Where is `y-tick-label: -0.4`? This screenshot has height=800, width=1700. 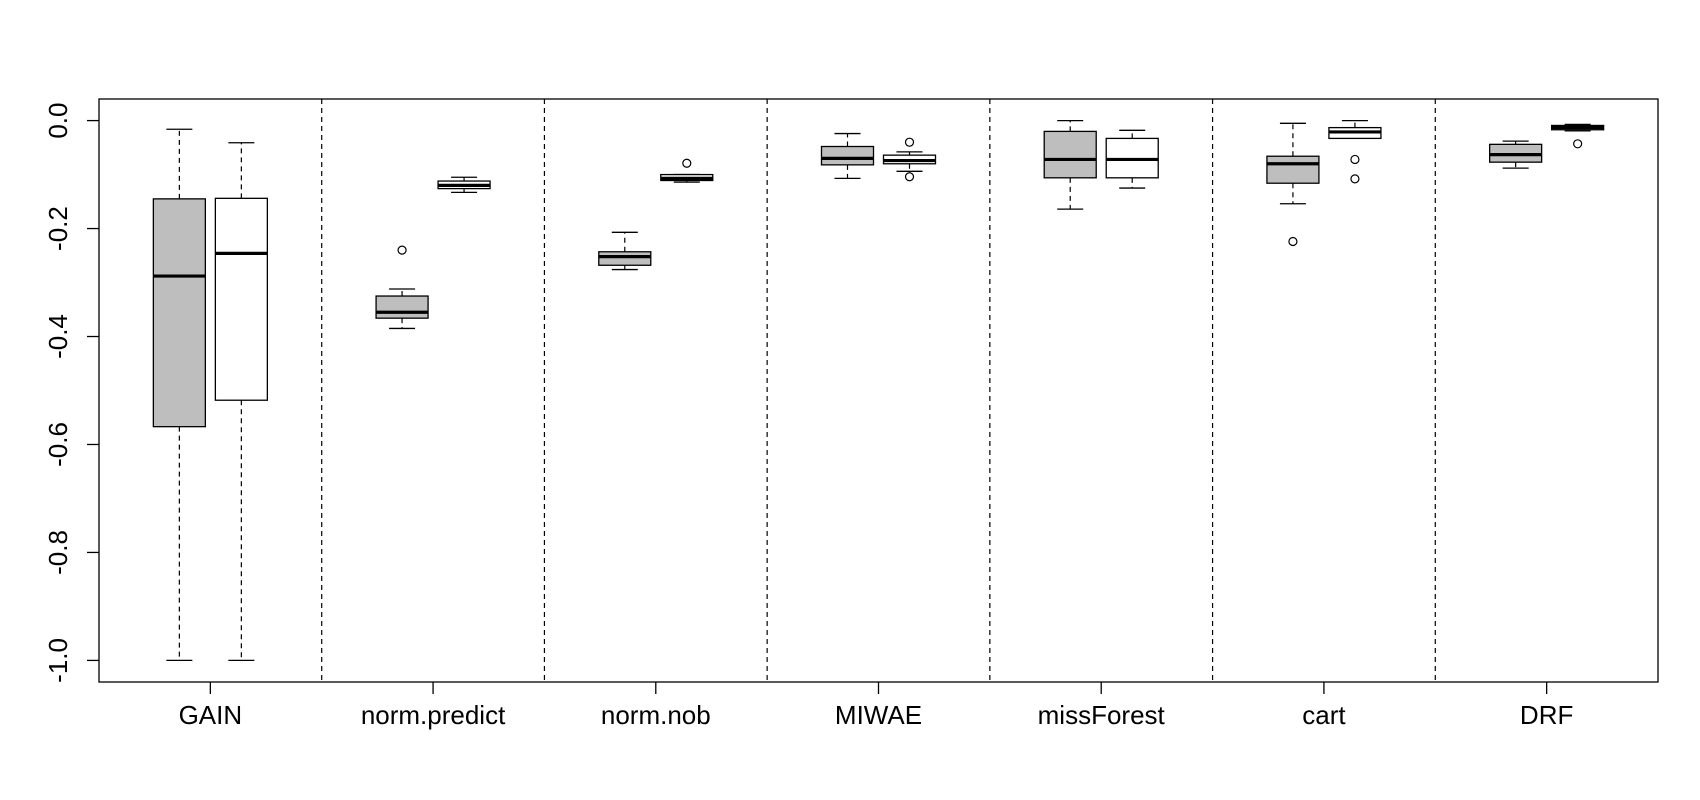 y-tick-label: -0.4 is located at coordinates (58, 336).